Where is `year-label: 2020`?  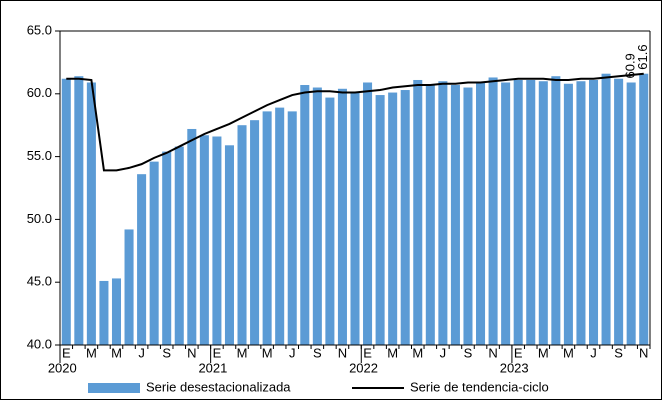 year-label: 2020 is located at coordinates (62, 367).